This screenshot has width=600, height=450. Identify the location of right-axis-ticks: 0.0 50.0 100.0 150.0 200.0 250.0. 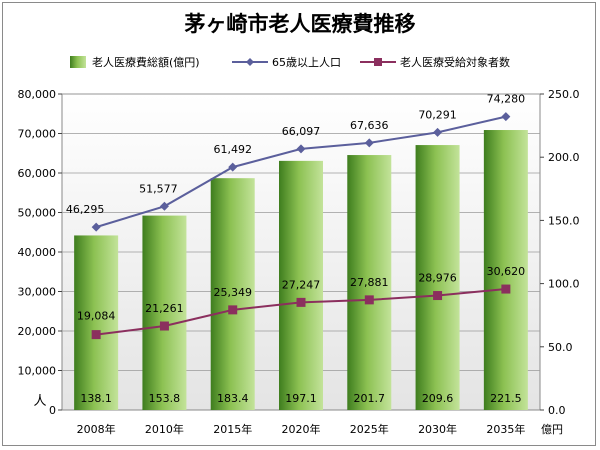
(560, 252).